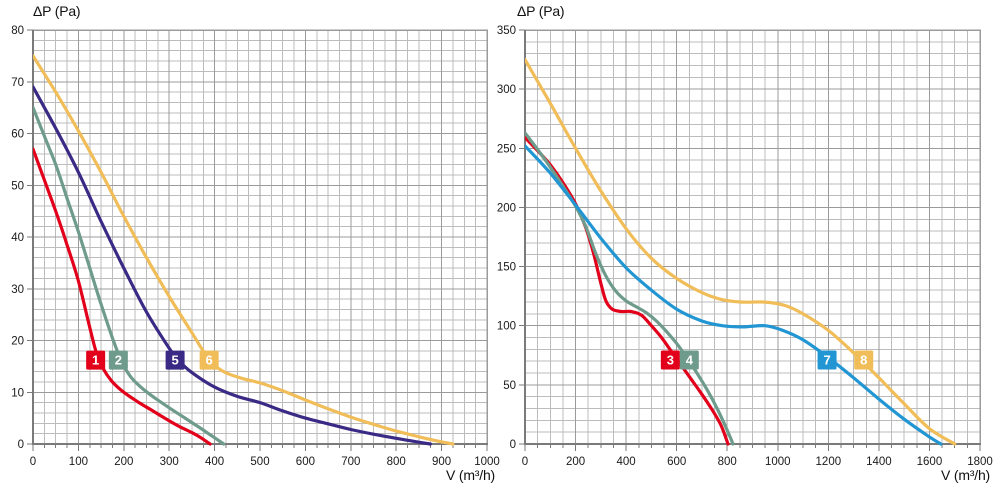  Describe the element at coordinates (169, 462) in the screenshot. I see `x-tick-label: 300` at that location.